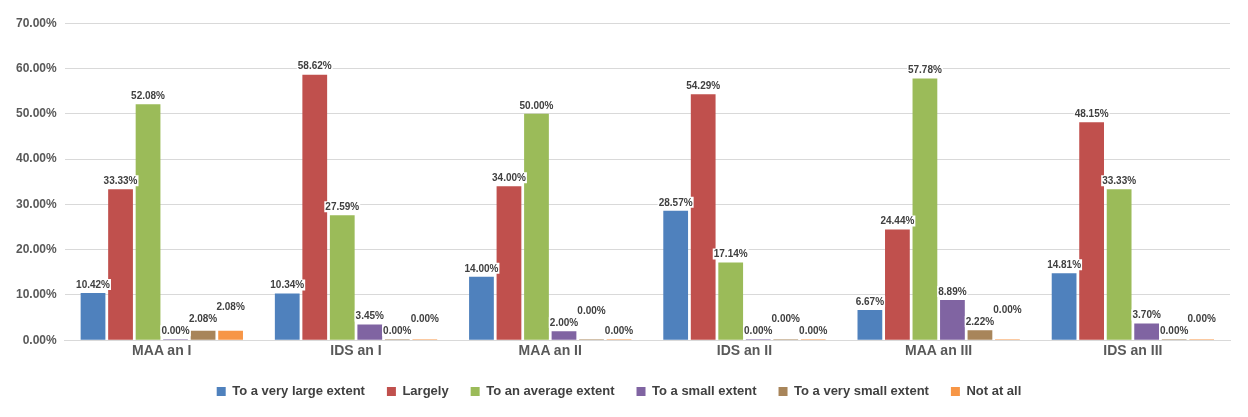  What do you see at coordinates (356, 350) in the screenshot?
I see `x-tick-label: IDS an I` at bounding box center [356, 350].